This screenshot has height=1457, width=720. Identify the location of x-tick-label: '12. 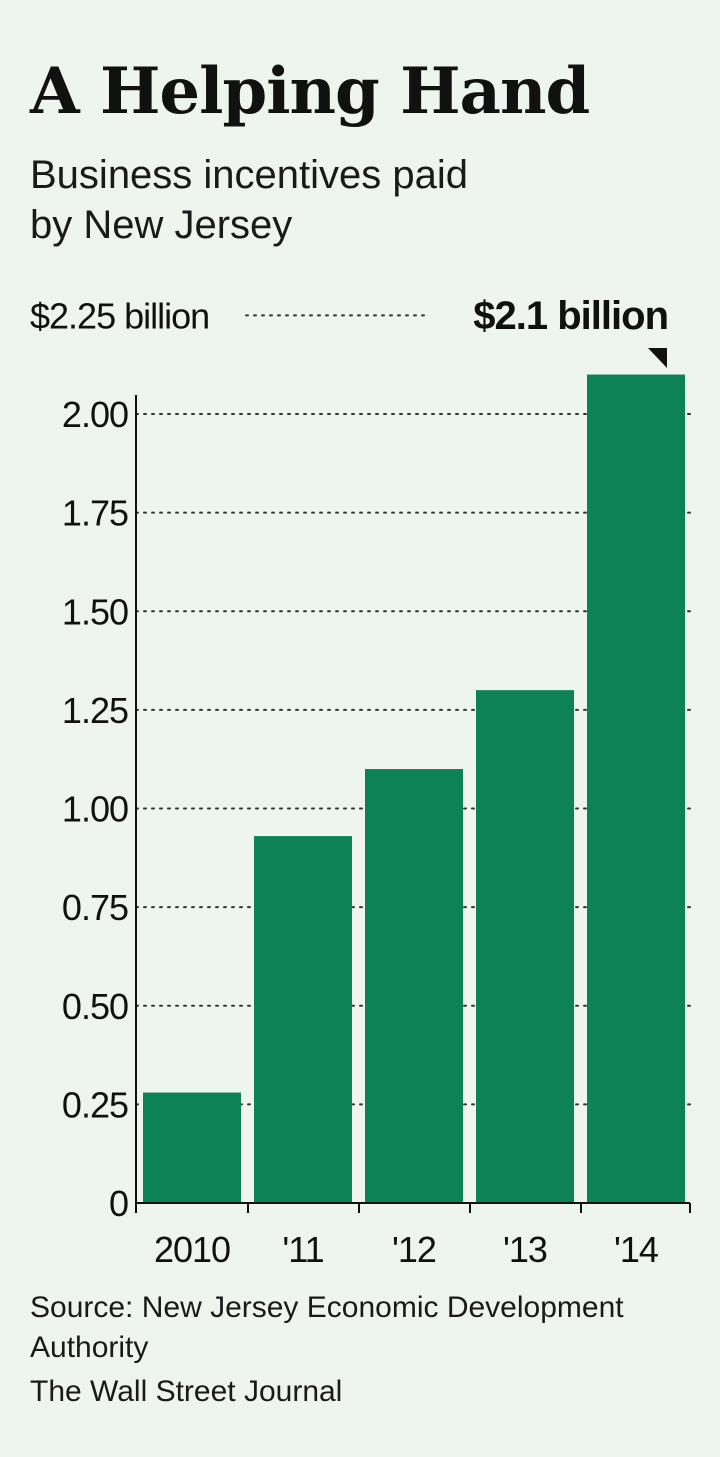
(414, 1249).